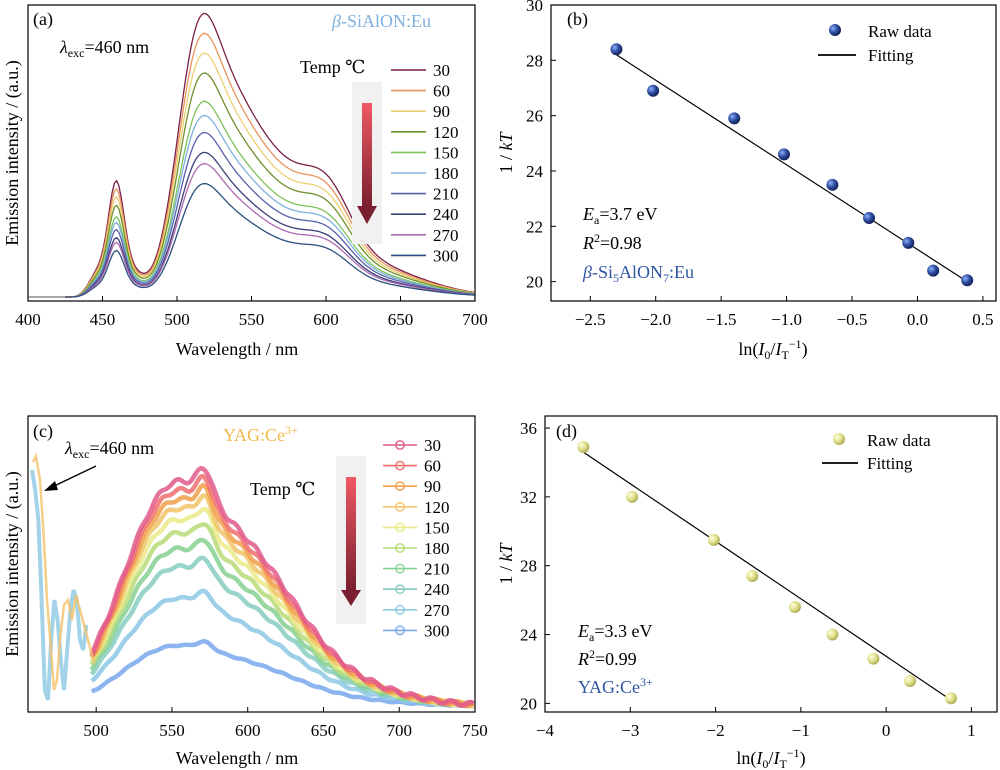 The image size is (1000, 770). I want to click on panel-a-legend-label: 90, so click(441, 111).